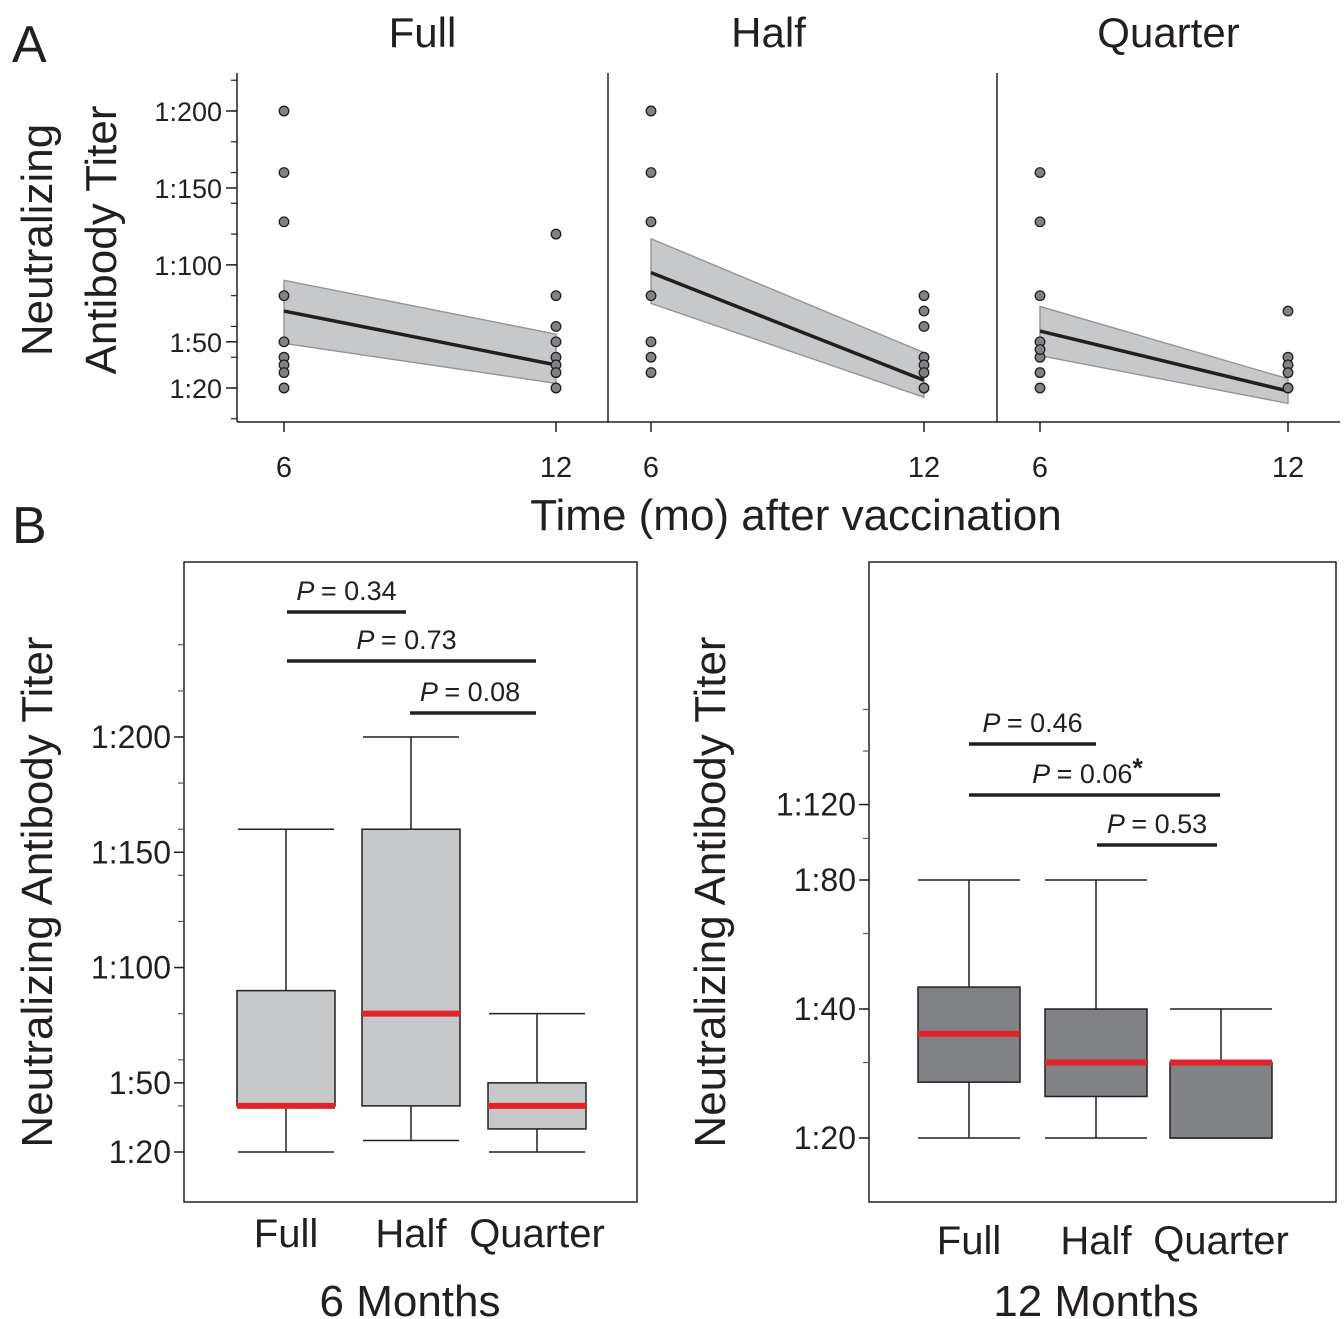 This screenshot has height=1319, width=1344. What do you see at coordinates (29, 45) in the screenshot?
I see `panel-a-letter: A` at bounding box center [29, 45].